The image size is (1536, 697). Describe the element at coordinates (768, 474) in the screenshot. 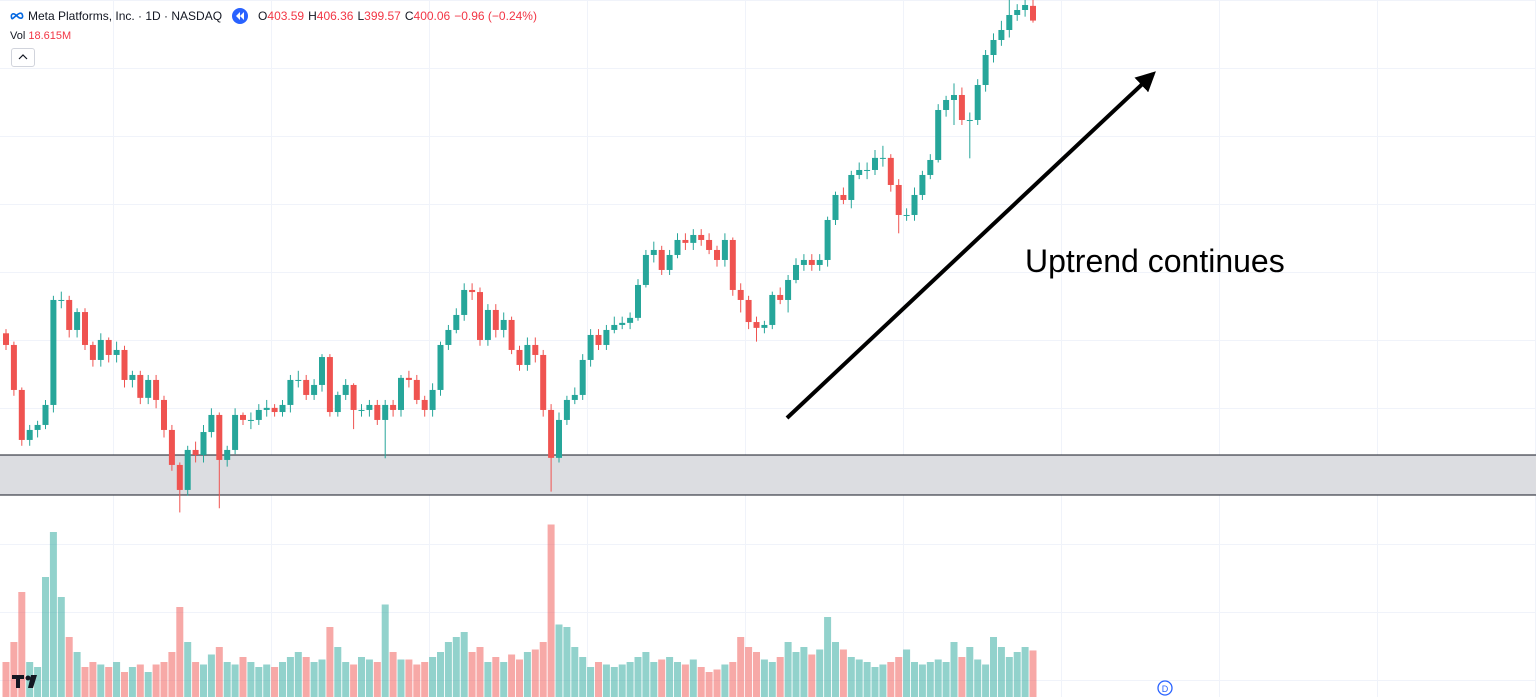

I see `support-zone` at that location.